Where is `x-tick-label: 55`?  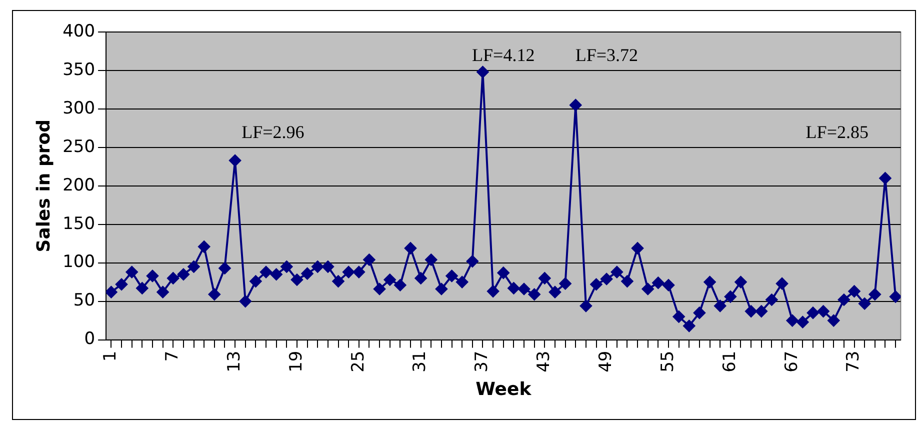 x-tick-label: 55 is located at coordinates (668, 361).